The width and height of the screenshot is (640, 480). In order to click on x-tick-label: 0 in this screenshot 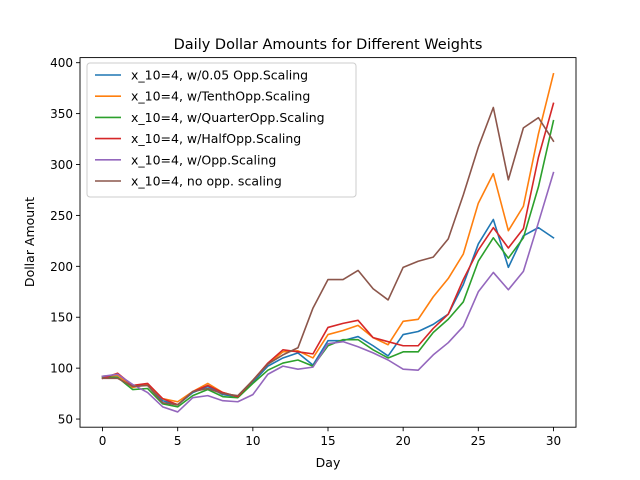, I will do `click(103, 441)`.